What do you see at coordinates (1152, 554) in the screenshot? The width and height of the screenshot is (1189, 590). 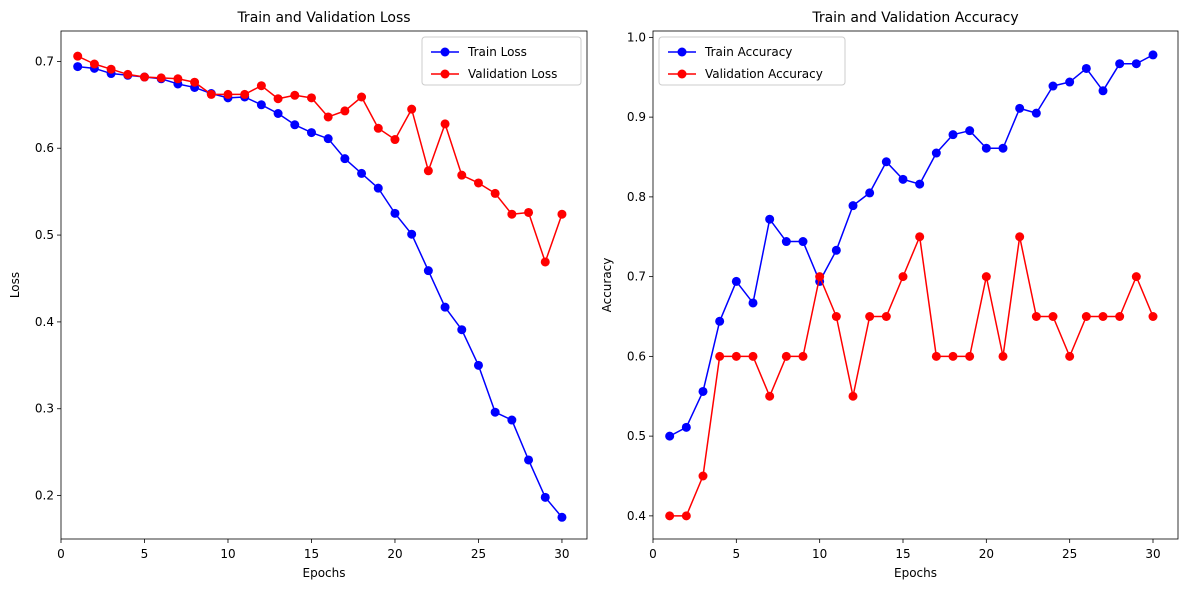 I see `accuracy-x-tick-label: 30` at bounding box center [1152, 554].